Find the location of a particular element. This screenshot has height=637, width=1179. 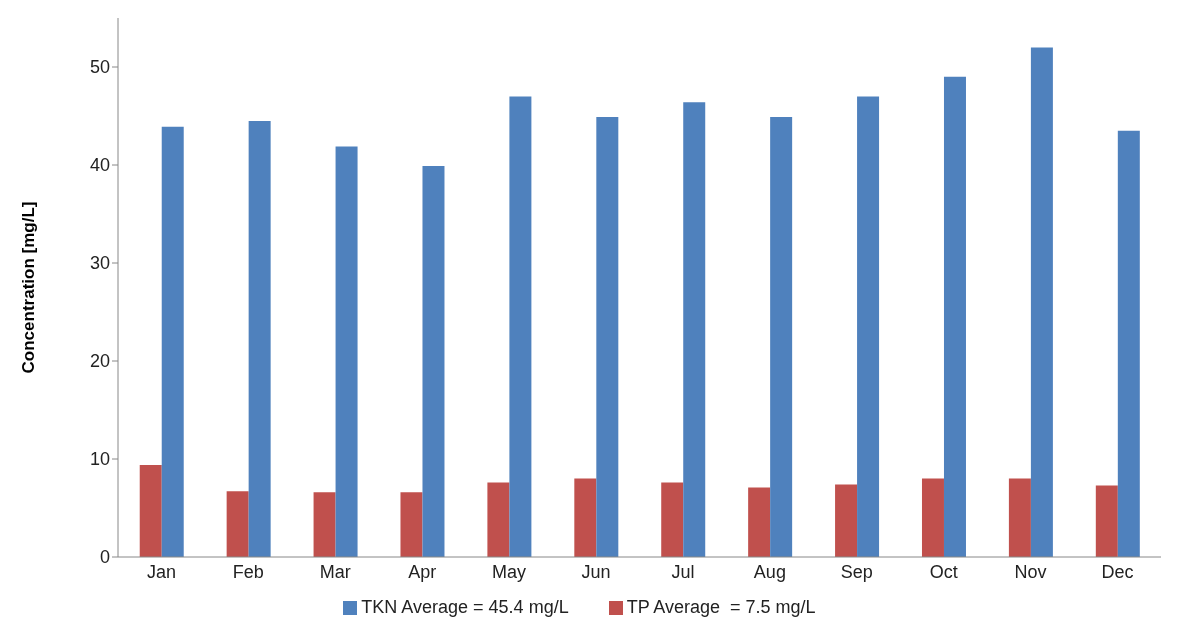

x-tick-label: Jan is located at coordinates (161, 571).